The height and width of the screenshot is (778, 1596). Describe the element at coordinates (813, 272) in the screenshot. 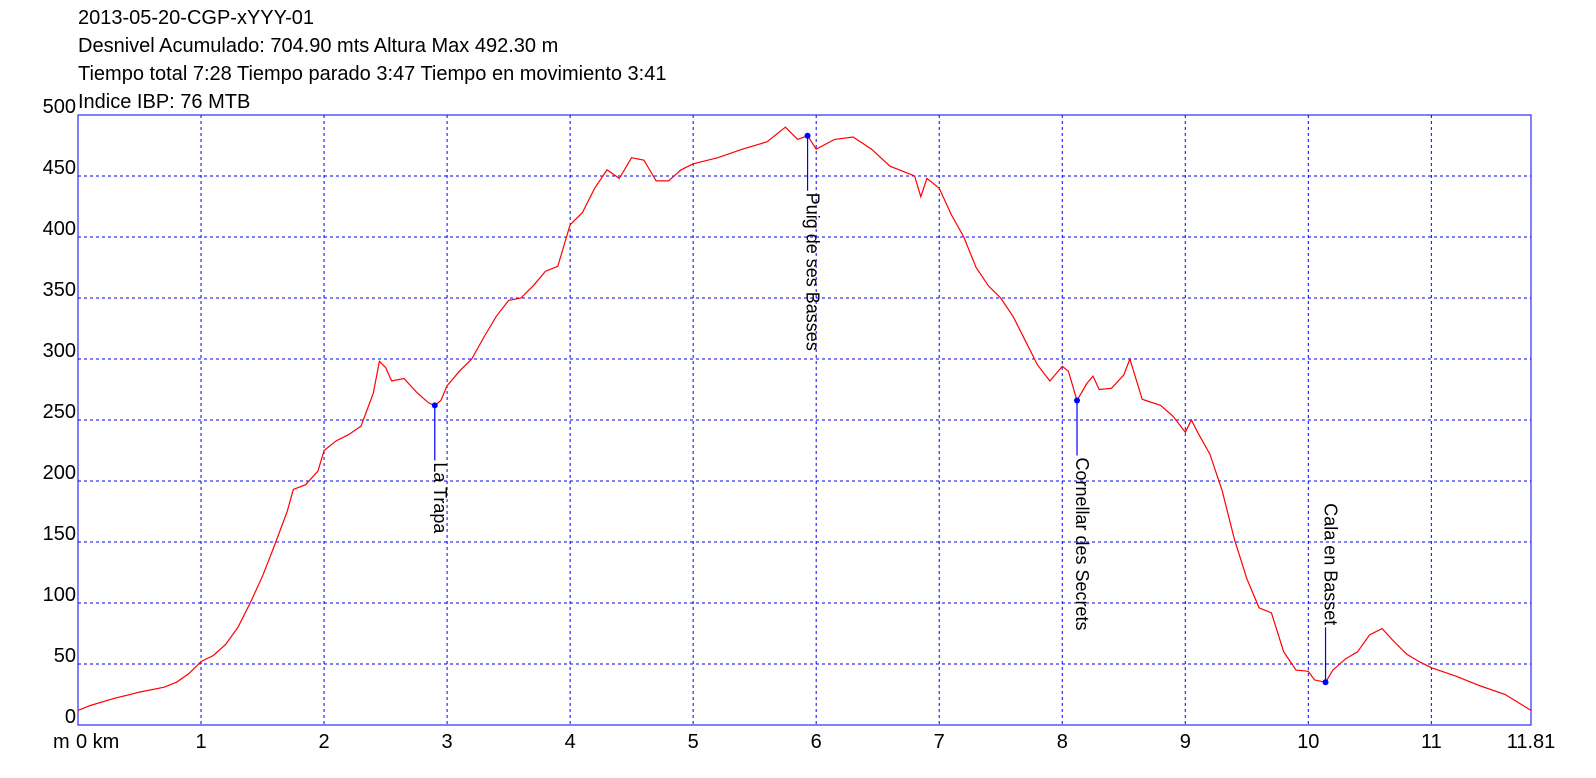

I see `waypoint-label: Puig de ses Basses` at that location.